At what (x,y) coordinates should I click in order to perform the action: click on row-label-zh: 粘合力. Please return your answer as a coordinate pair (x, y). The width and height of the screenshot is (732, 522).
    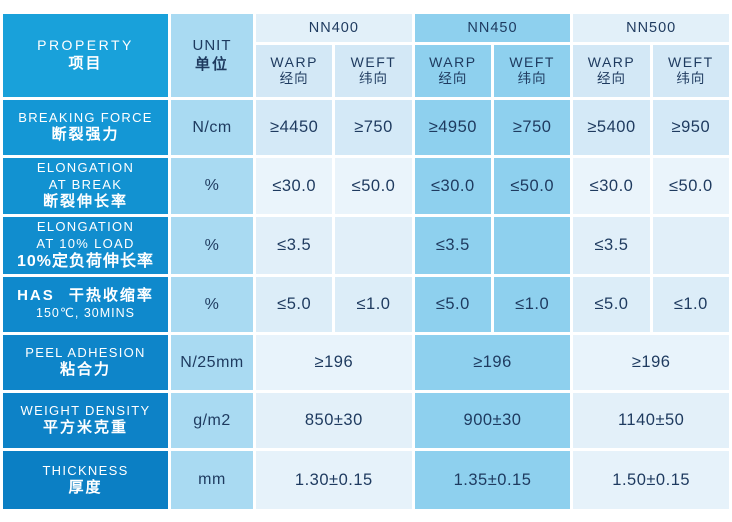
    Looking at the image, I should click on (85, 370).